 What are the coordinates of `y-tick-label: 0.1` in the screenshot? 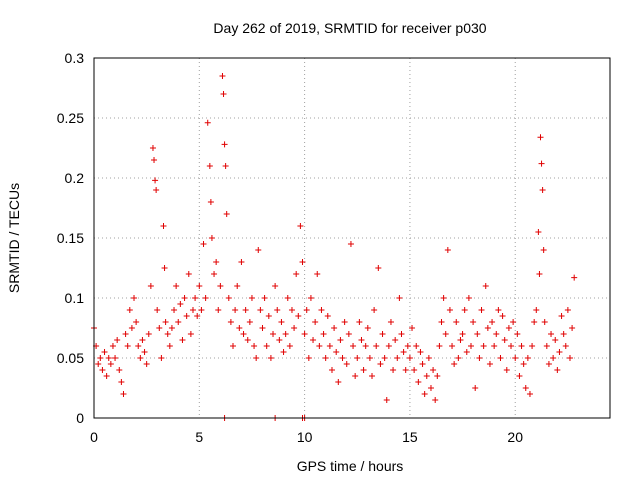 It's located at (75, 298).